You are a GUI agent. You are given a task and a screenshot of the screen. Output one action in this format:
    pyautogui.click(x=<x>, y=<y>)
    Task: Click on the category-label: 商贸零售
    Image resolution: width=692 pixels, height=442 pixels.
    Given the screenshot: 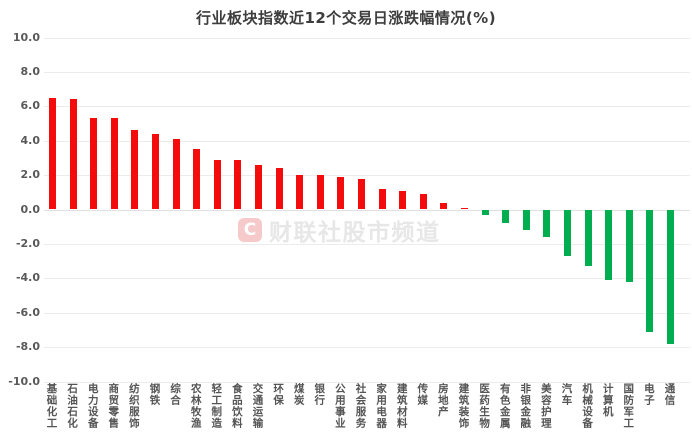 What is the action you would take?
    pyautogui.click(x=113, y=406)
    